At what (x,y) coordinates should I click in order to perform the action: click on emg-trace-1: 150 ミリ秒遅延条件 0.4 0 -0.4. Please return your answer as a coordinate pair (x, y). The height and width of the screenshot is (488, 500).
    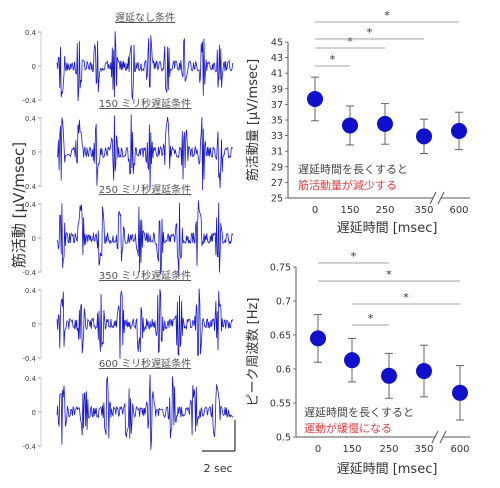
    Looking at the image, I should click on (128, 144).